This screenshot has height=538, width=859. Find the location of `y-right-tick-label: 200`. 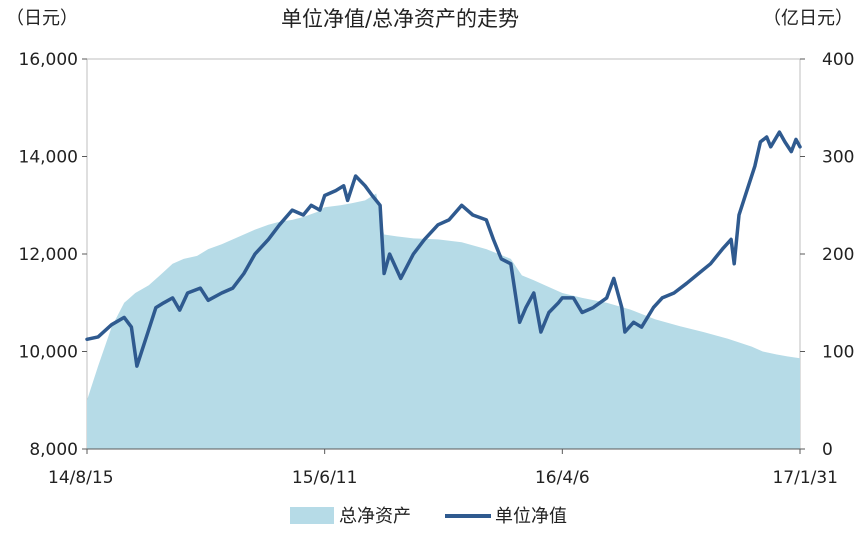

y-right-tick-label: 200 is located at coordinates (838, 255).